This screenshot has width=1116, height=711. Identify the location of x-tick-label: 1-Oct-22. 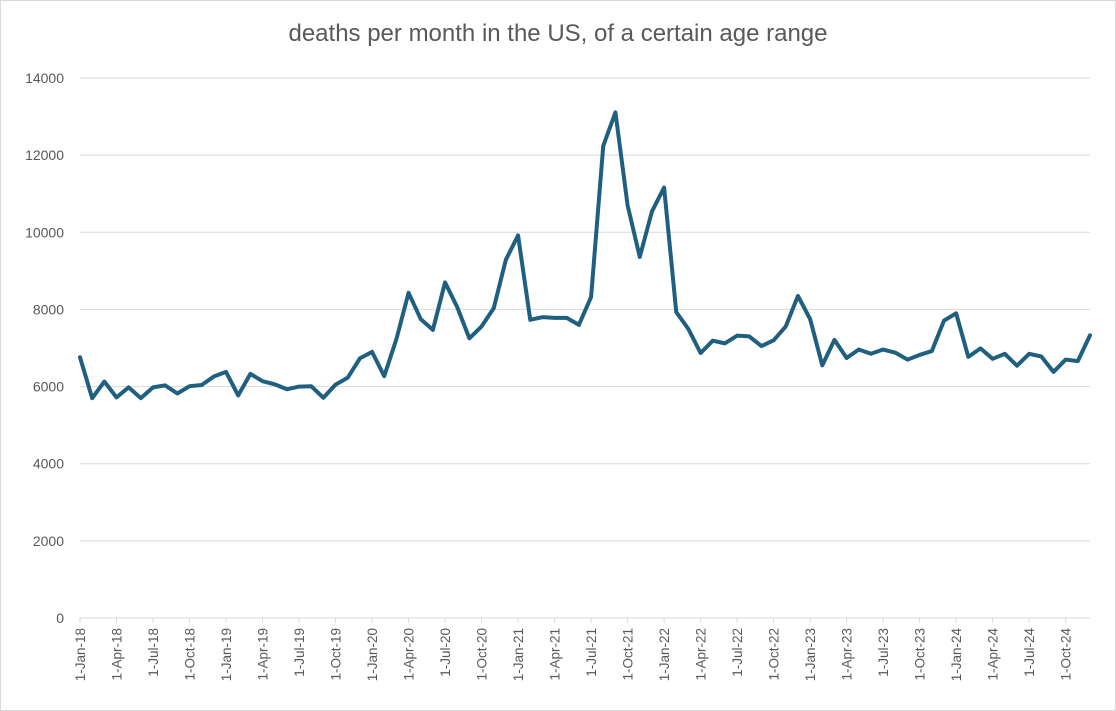
(774, 654).